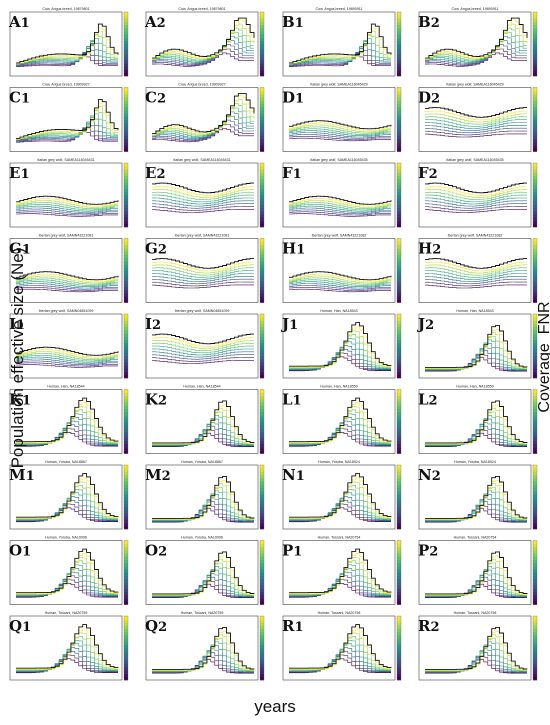 The height and width of the screenshot is (725, 550). Describe the element at coordinates (475, 9) in the screenshot. I see `panel-title: Cow, Angus breed, 19890911` at that location.